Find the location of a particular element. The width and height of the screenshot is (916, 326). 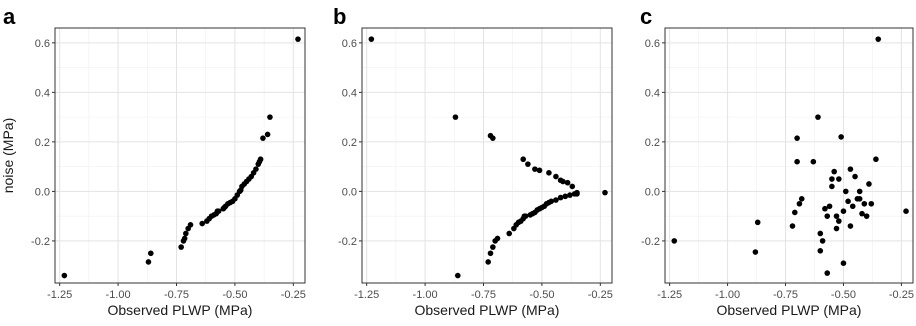

y-axis-title: noise (MPa) is located at coordinates (8, 155).